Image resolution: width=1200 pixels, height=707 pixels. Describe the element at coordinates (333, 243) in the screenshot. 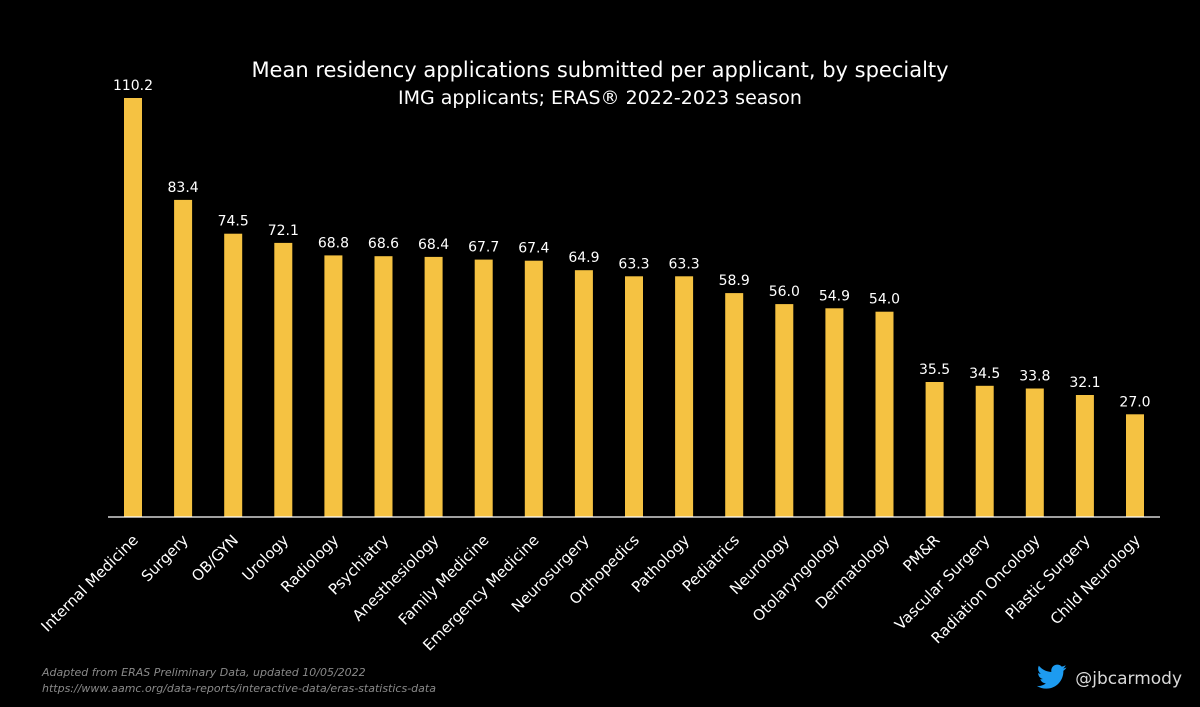

I see `value-label-5: 68.8` at that location.